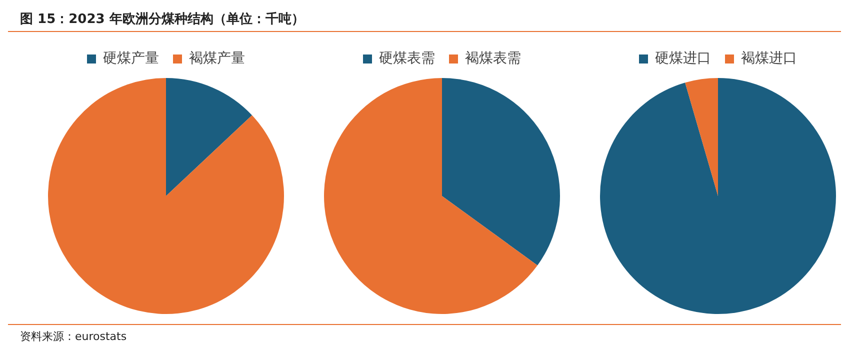 Image resolution: width=849 pixels, height=356 pixels. I want to click on legend-label: 褐煤产量, so click(217, 58).